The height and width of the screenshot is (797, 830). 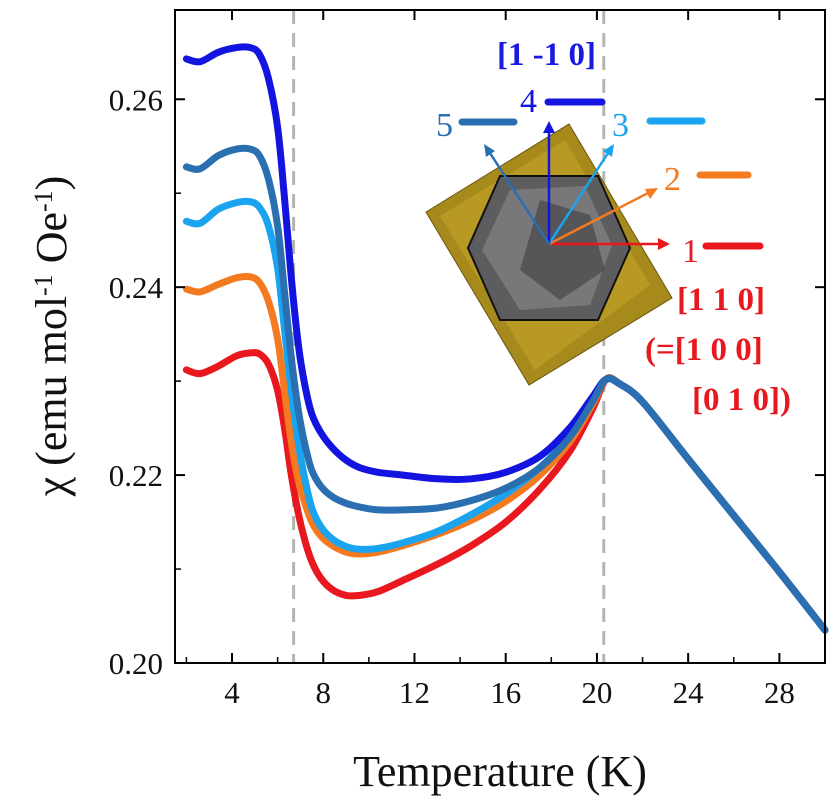 What do you see at coordinates (136, 287) in the screenshot?
I see `y-tick-label-0.24: 0.24` at bounding box center [136, 287].